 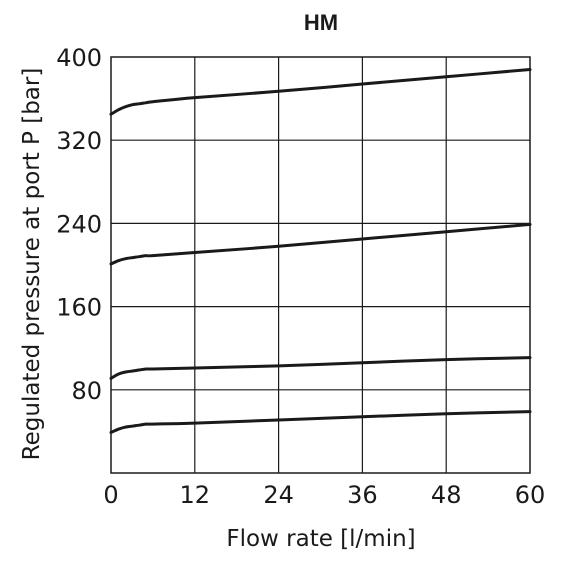 I want to click on y-axis-label: Regulated pressure at port P [bar], so click(x=32, y=264).